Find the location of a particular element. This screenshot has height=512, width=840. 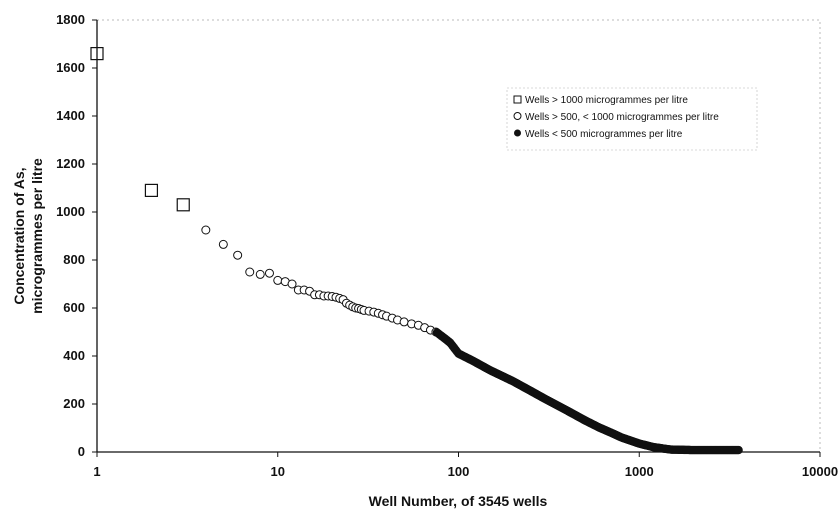

x-tick-label: 10000 is located at coordinates (820, 471).